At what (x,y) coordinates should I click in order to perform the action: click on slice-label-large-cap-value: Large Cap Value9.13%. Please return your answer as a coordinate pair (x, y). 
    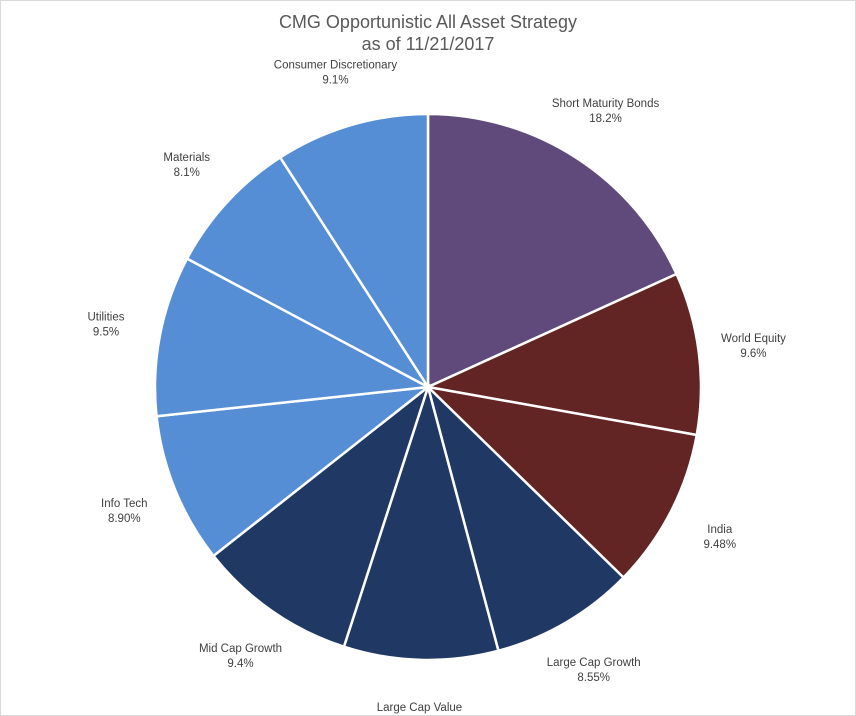
    Looking at the image, I should click on (419, 708).